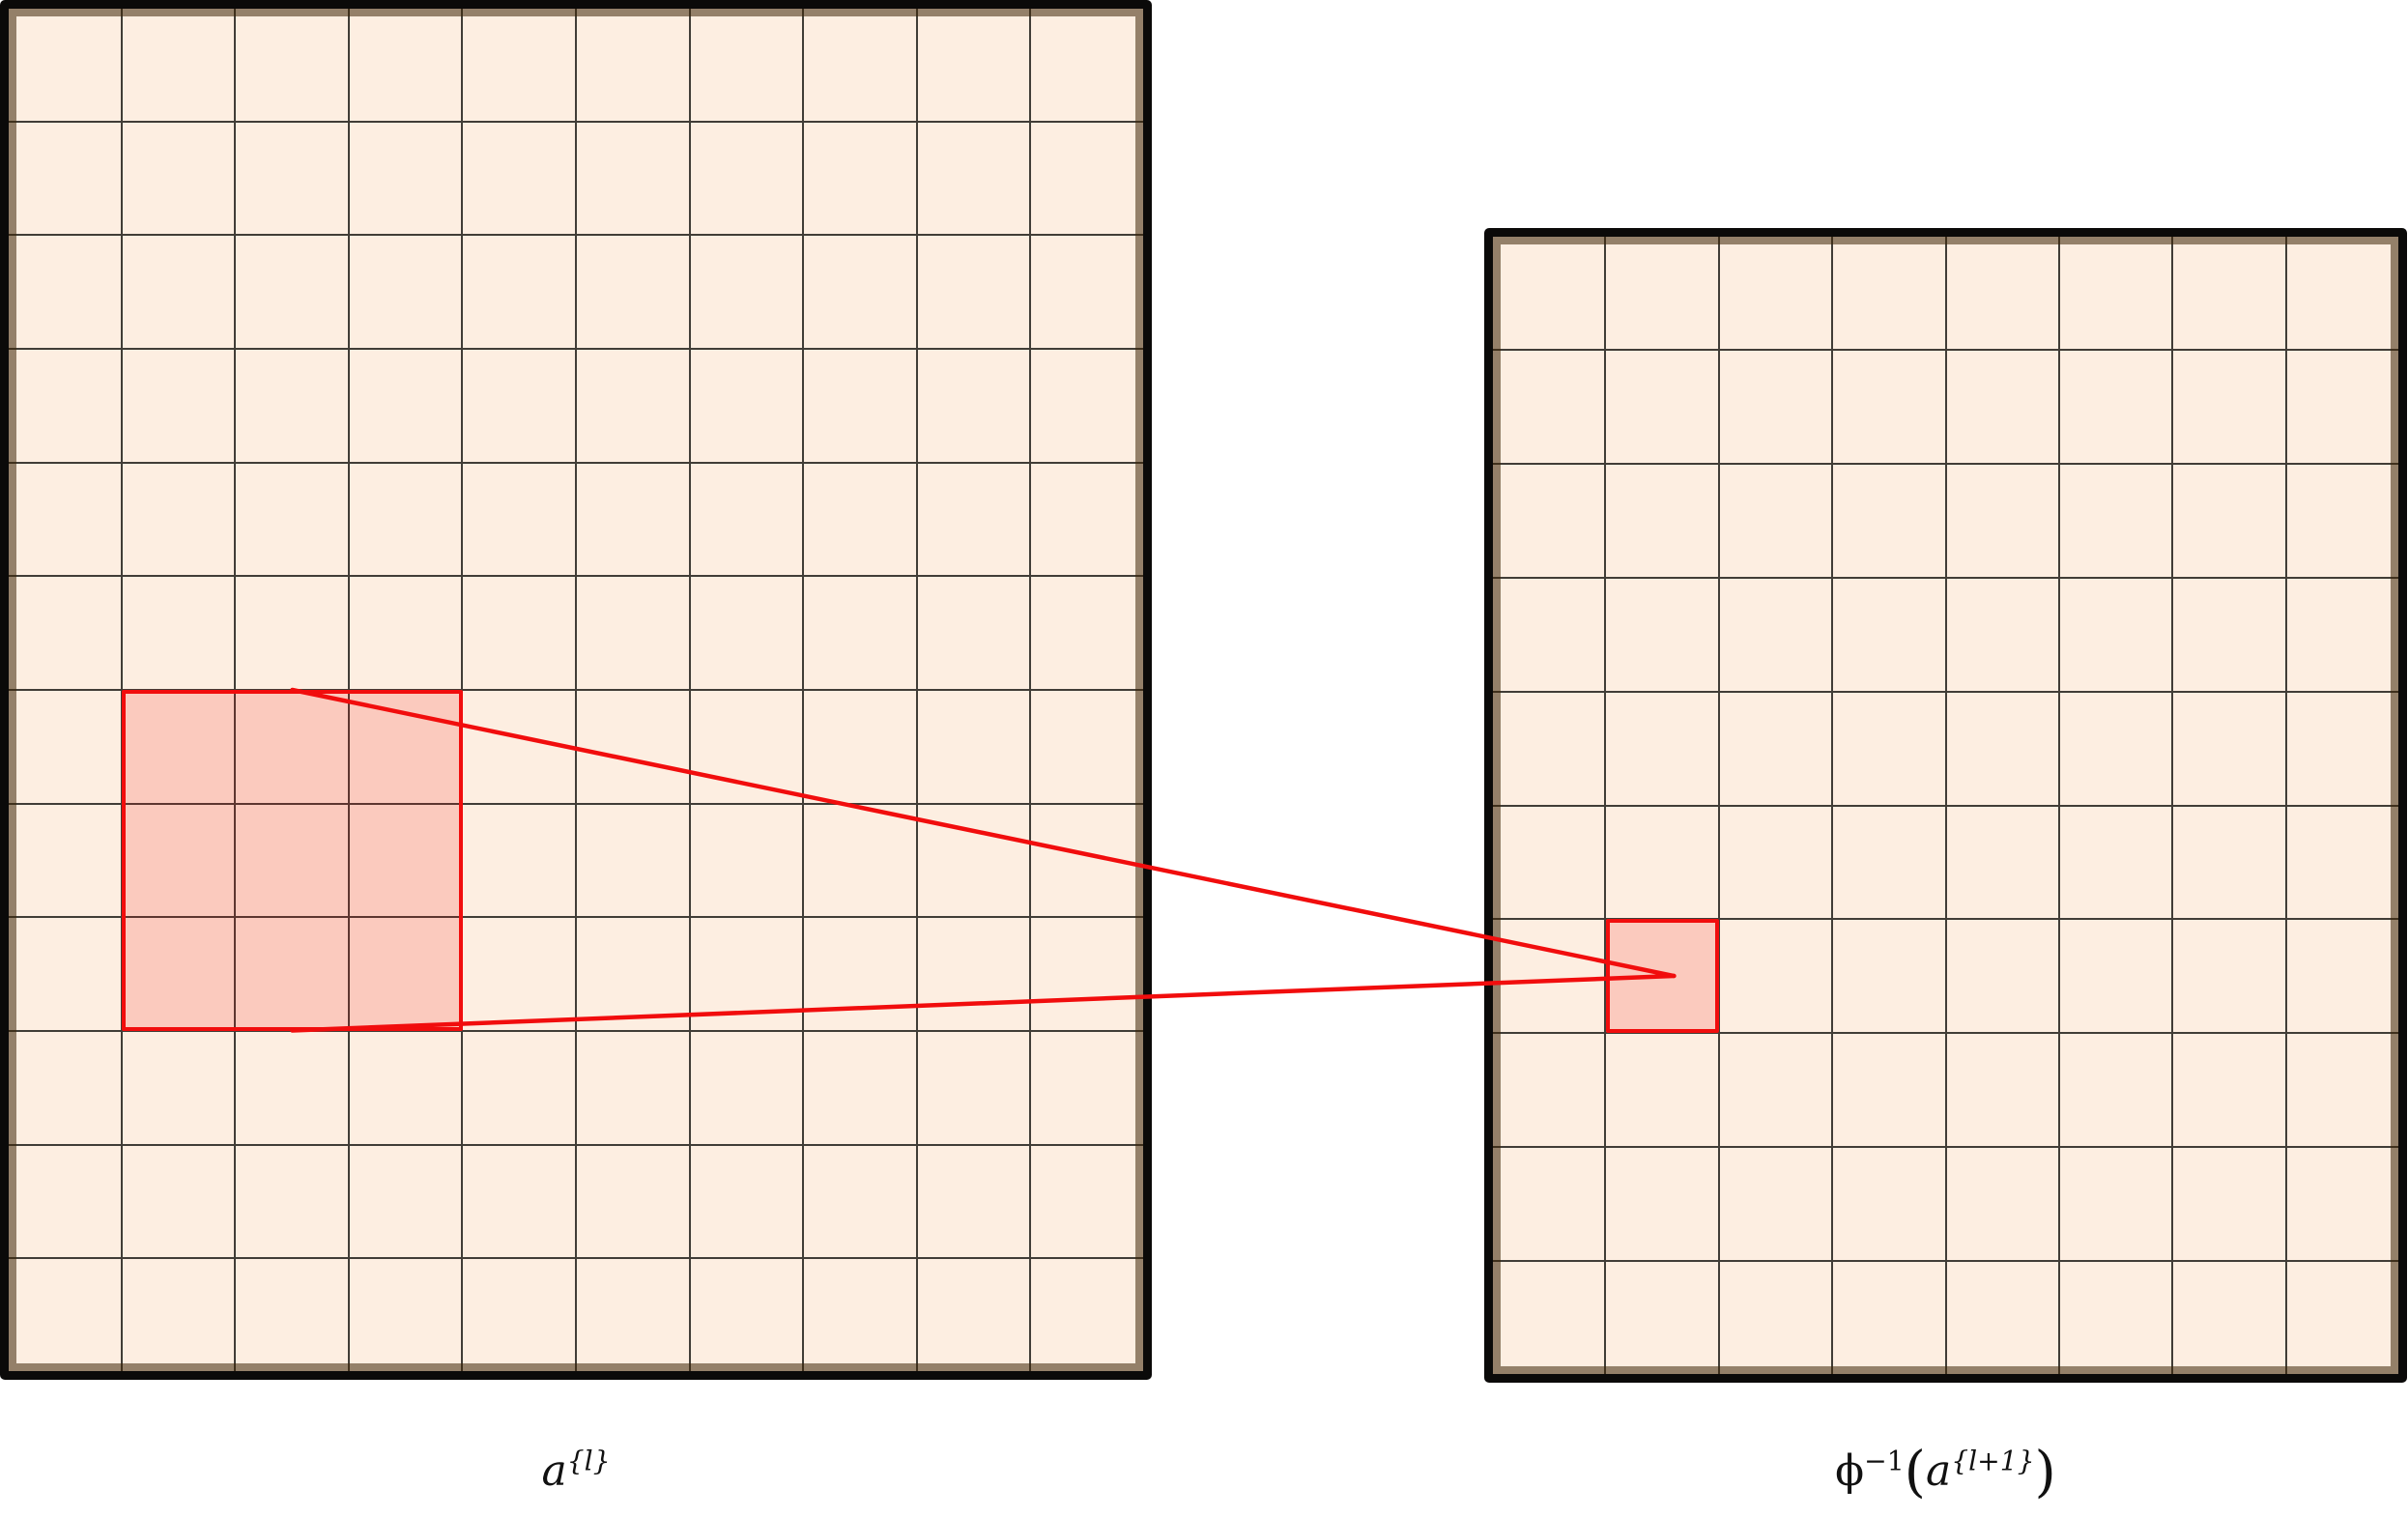 The height and width of the screenshot is (1517, 2408). I want to click on right-label-close-paren: ), so click(2045, 1472).